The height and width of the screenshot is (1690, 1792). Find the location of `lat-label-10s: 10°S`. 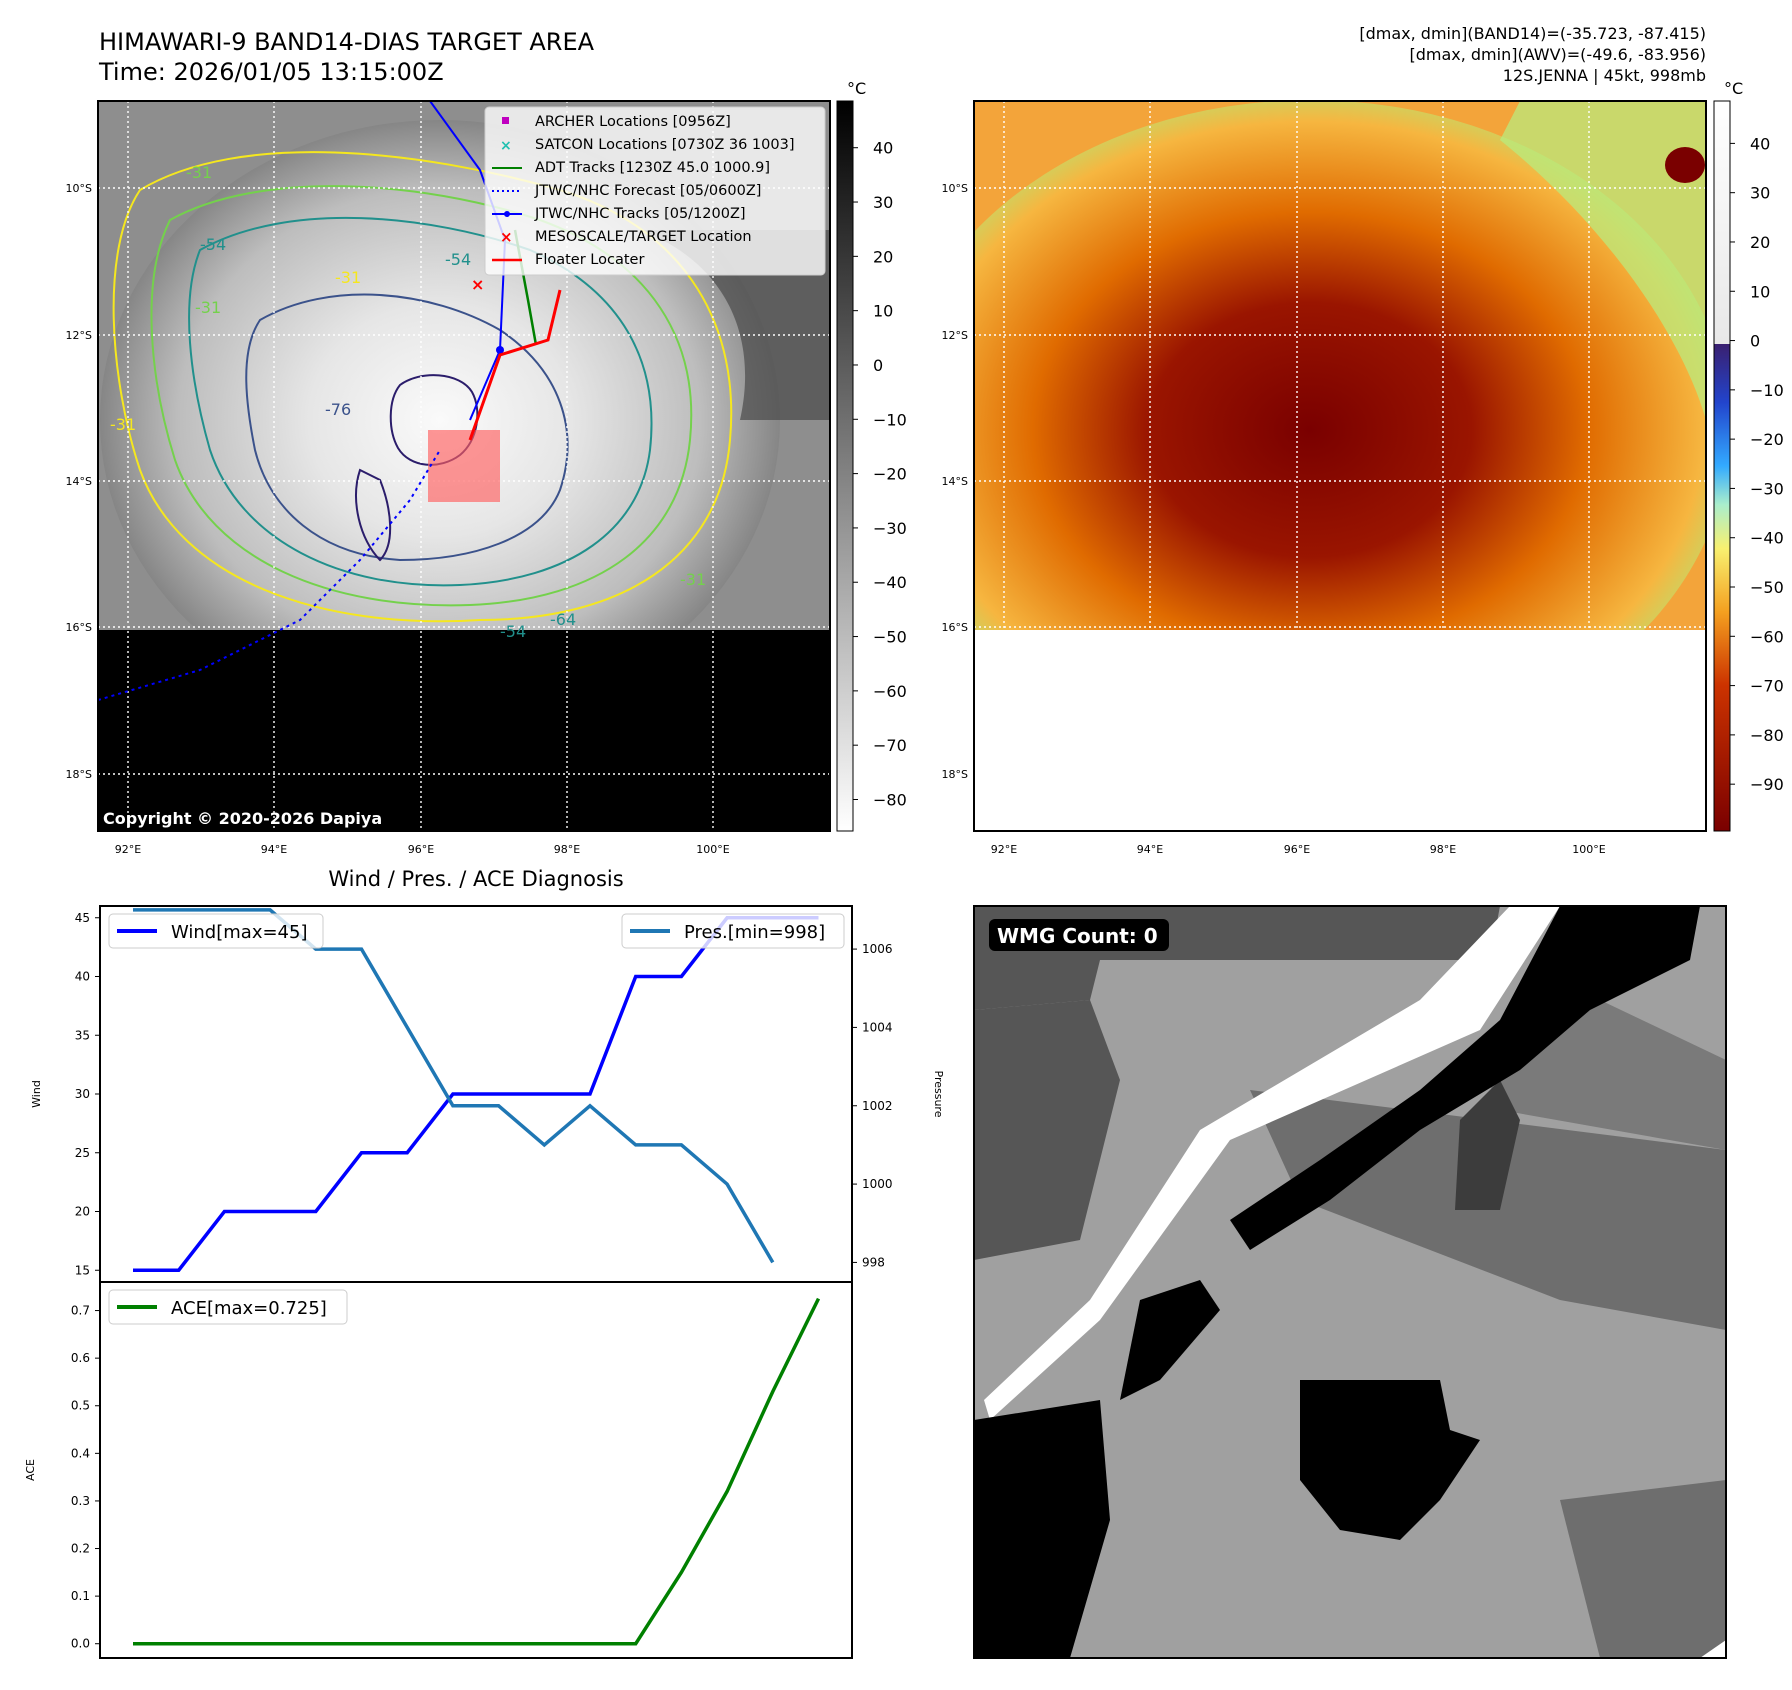

lat-label-10s: 10°S is located at coordinates (79, 188).